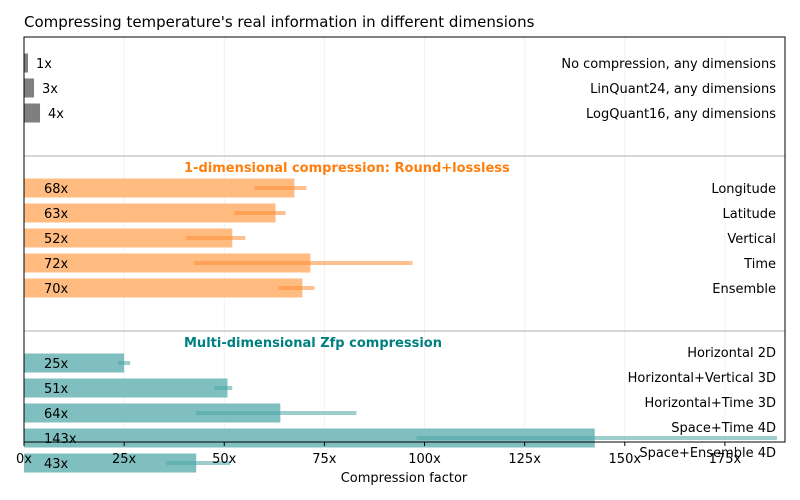 This screenshot has height=500, width=800. I want to click on bar-value-label: 25x, so click(56, 364).